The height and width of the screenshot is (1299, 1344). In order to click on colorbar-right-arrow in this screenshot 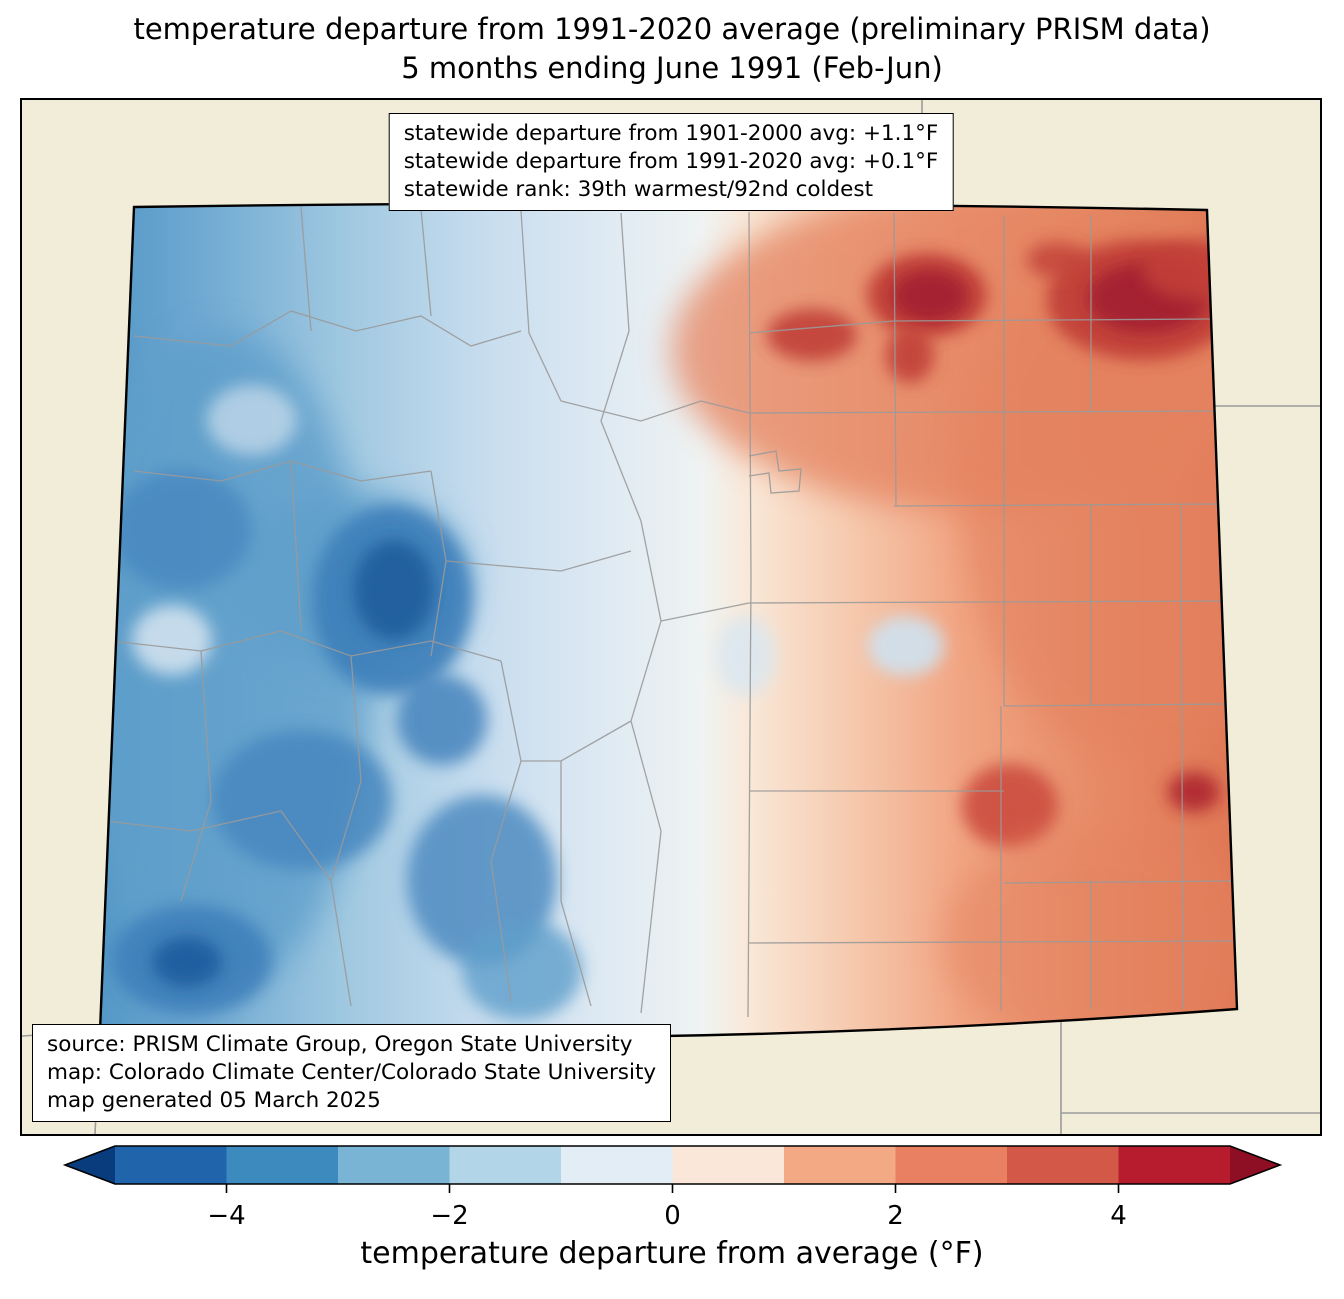, I will do `click(1255, 1165)`.